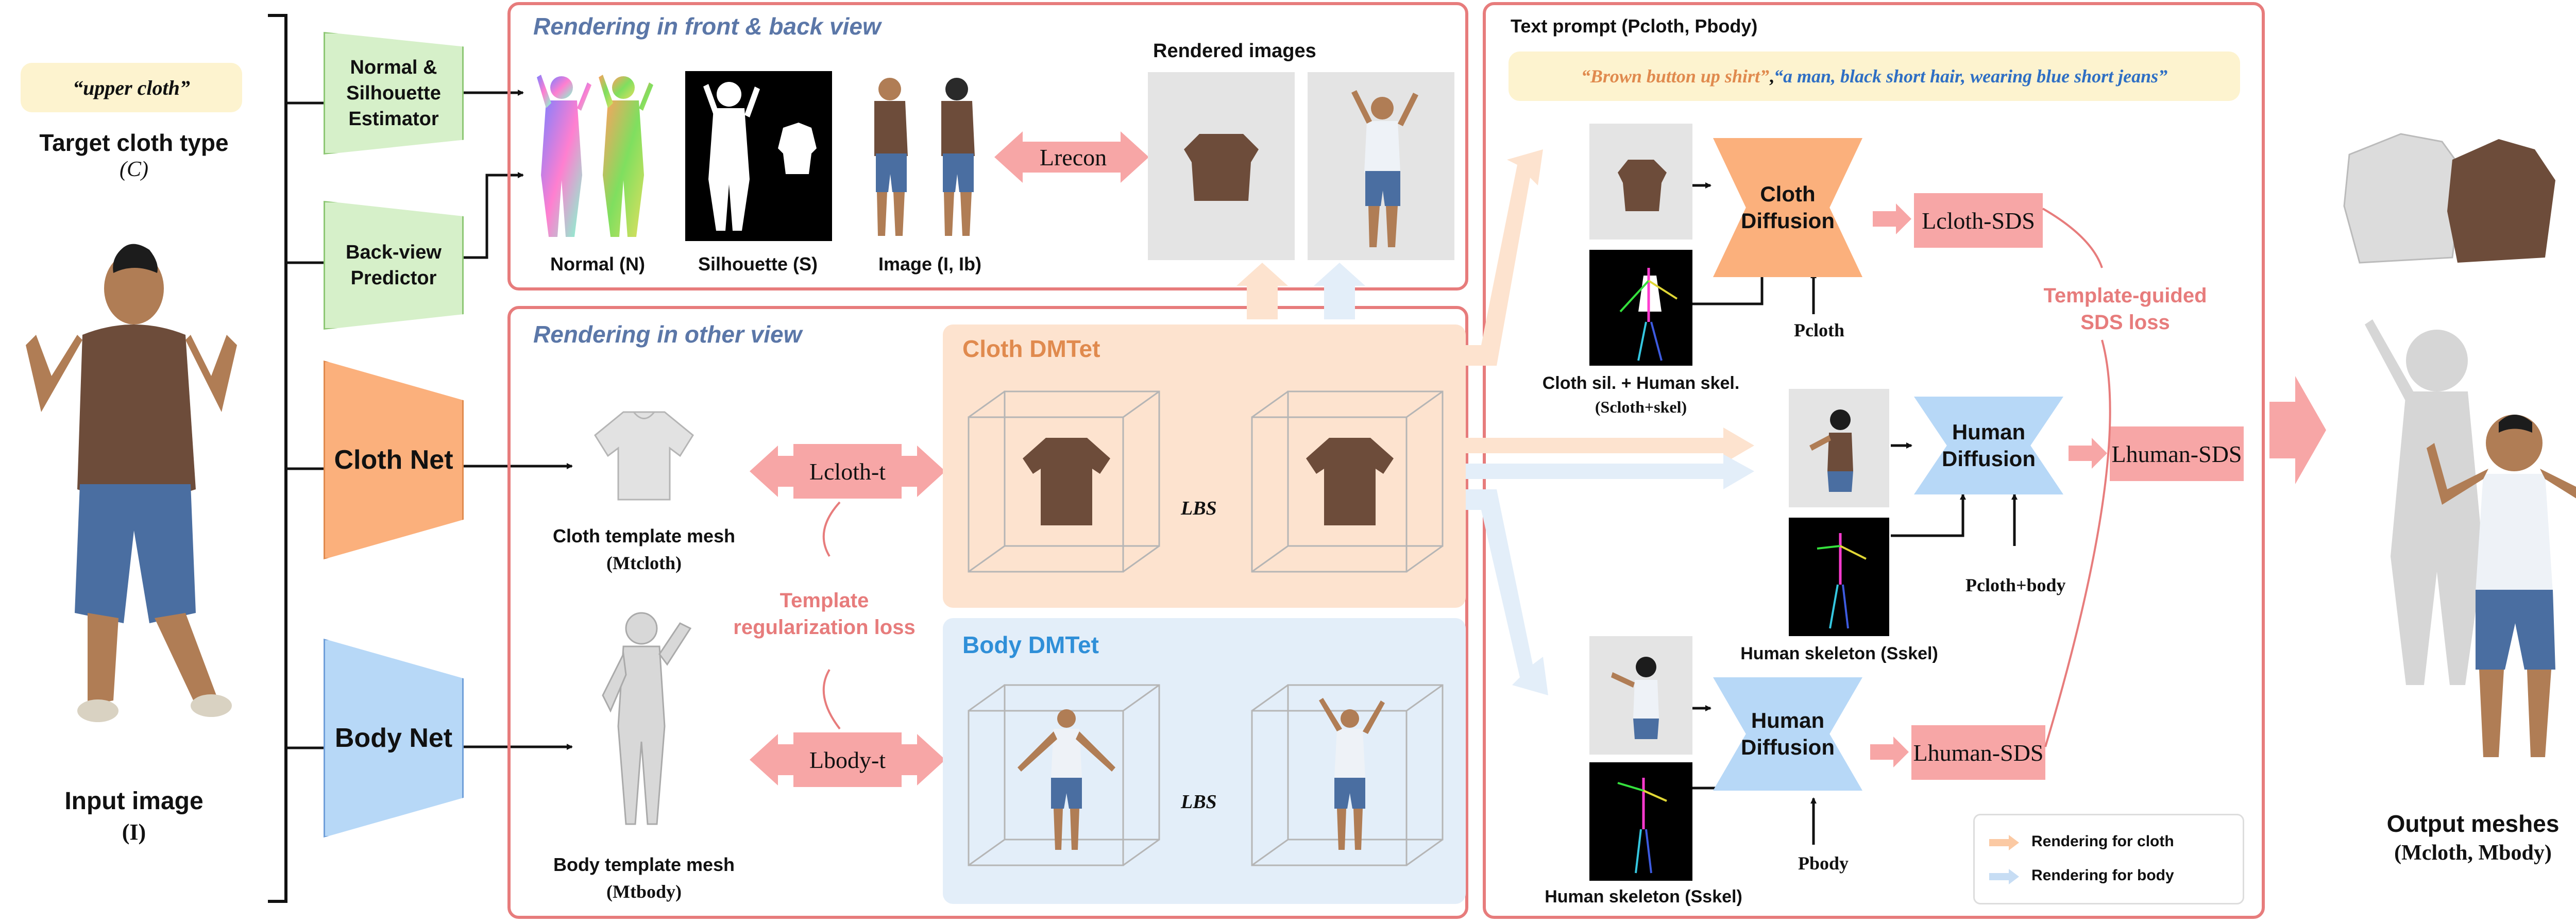 This screenshot has height=923, width=2576. I want to click on template-guided-curve, so click(2076, 477).